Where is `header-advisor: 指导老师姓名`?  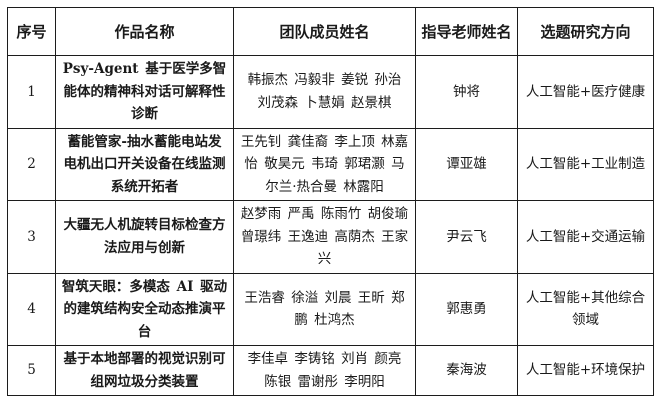 header-advisor: 指导老师姓名 is located at coordinates (466, 31).